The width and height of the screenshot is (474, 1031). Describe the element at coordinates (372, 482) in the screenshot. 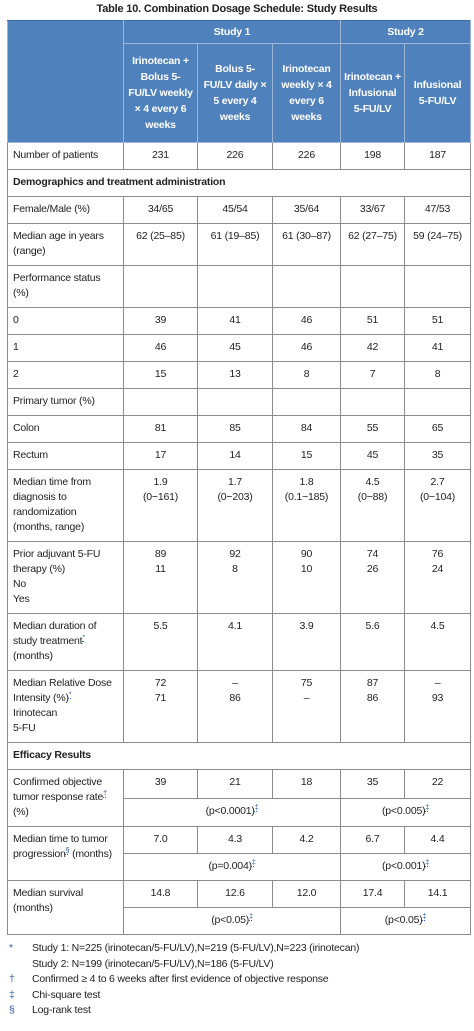

I see `value-line: 4.5` at that location.